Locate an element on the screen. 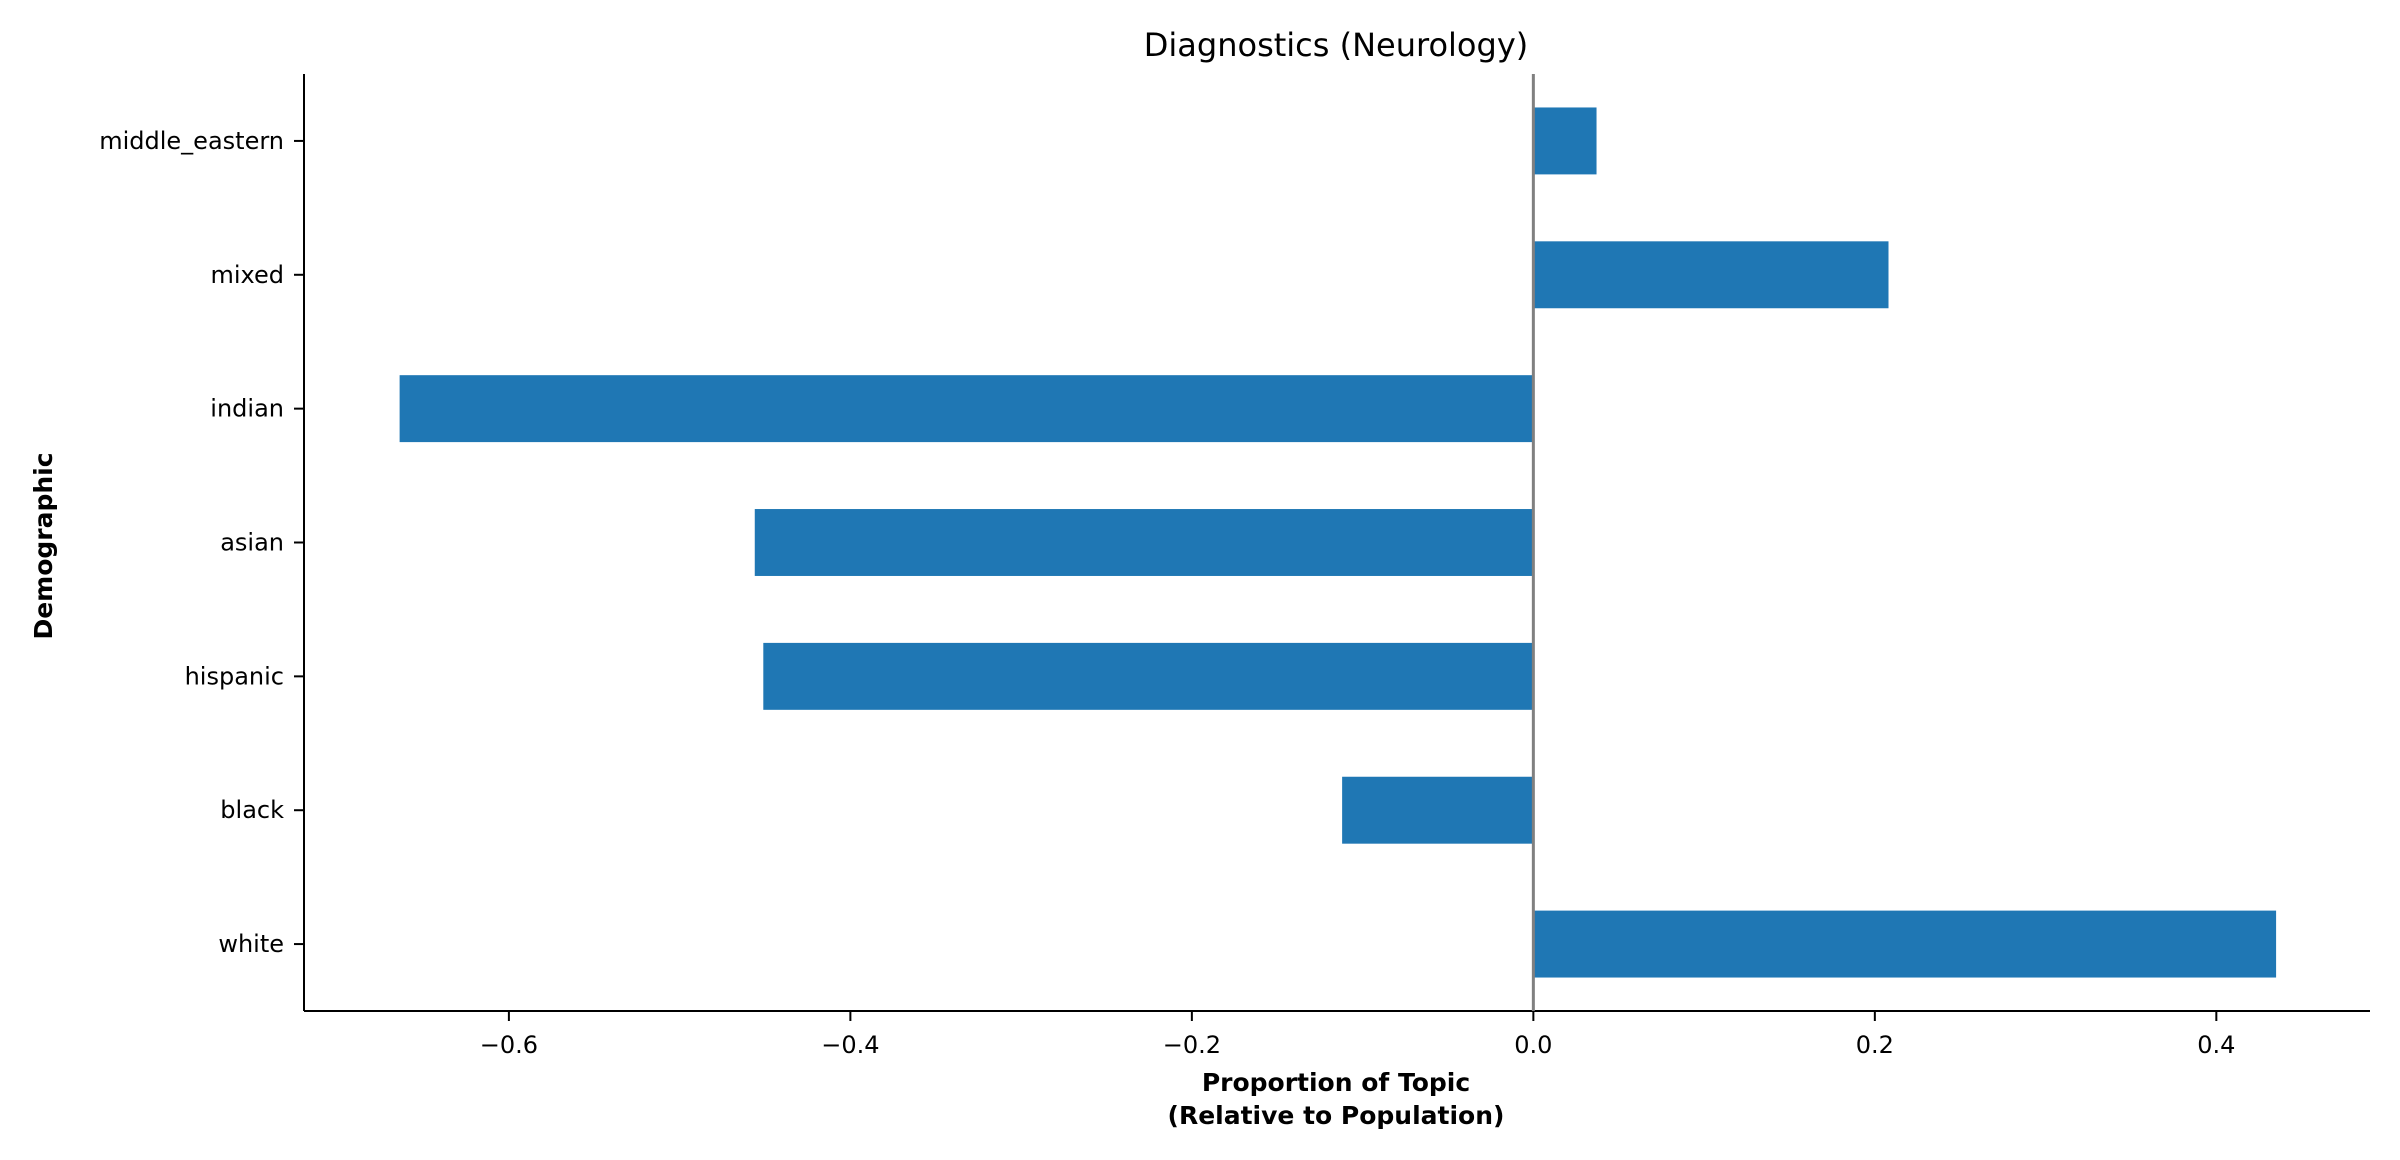 The width and height of the screenshot is (2400, 1160). y-tick-label: mixed is located at coordinates (247, 275).